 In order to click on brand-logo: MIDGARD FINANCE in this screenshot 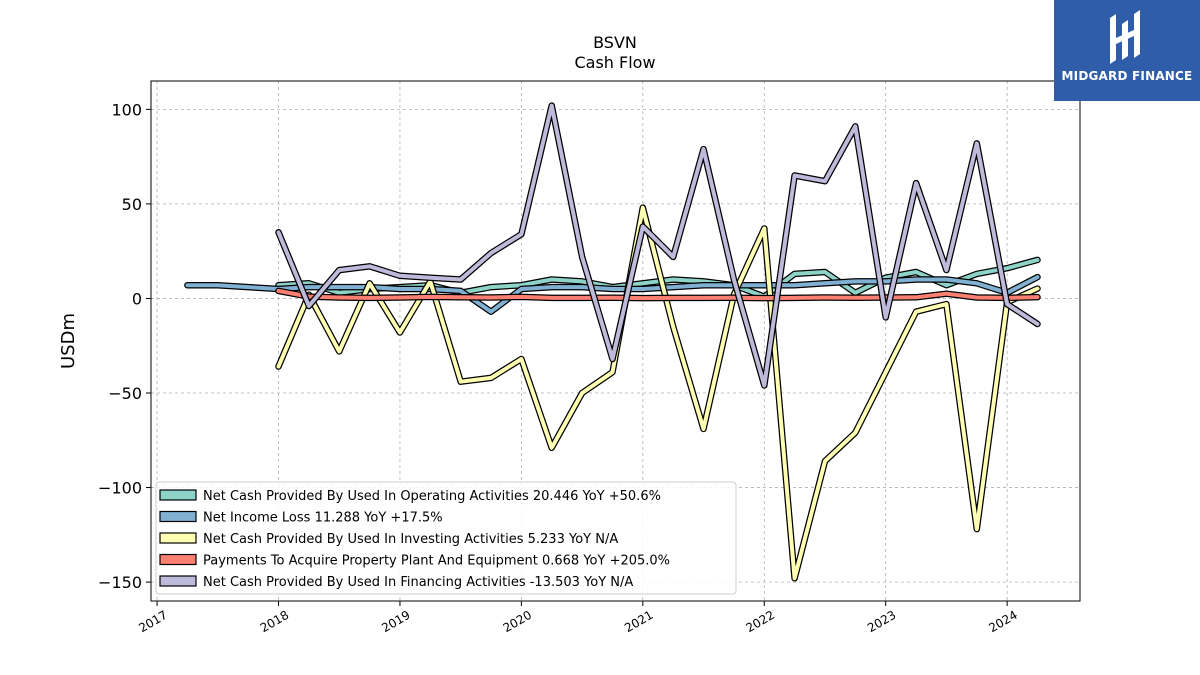, I will do `click(1127, 50)`.